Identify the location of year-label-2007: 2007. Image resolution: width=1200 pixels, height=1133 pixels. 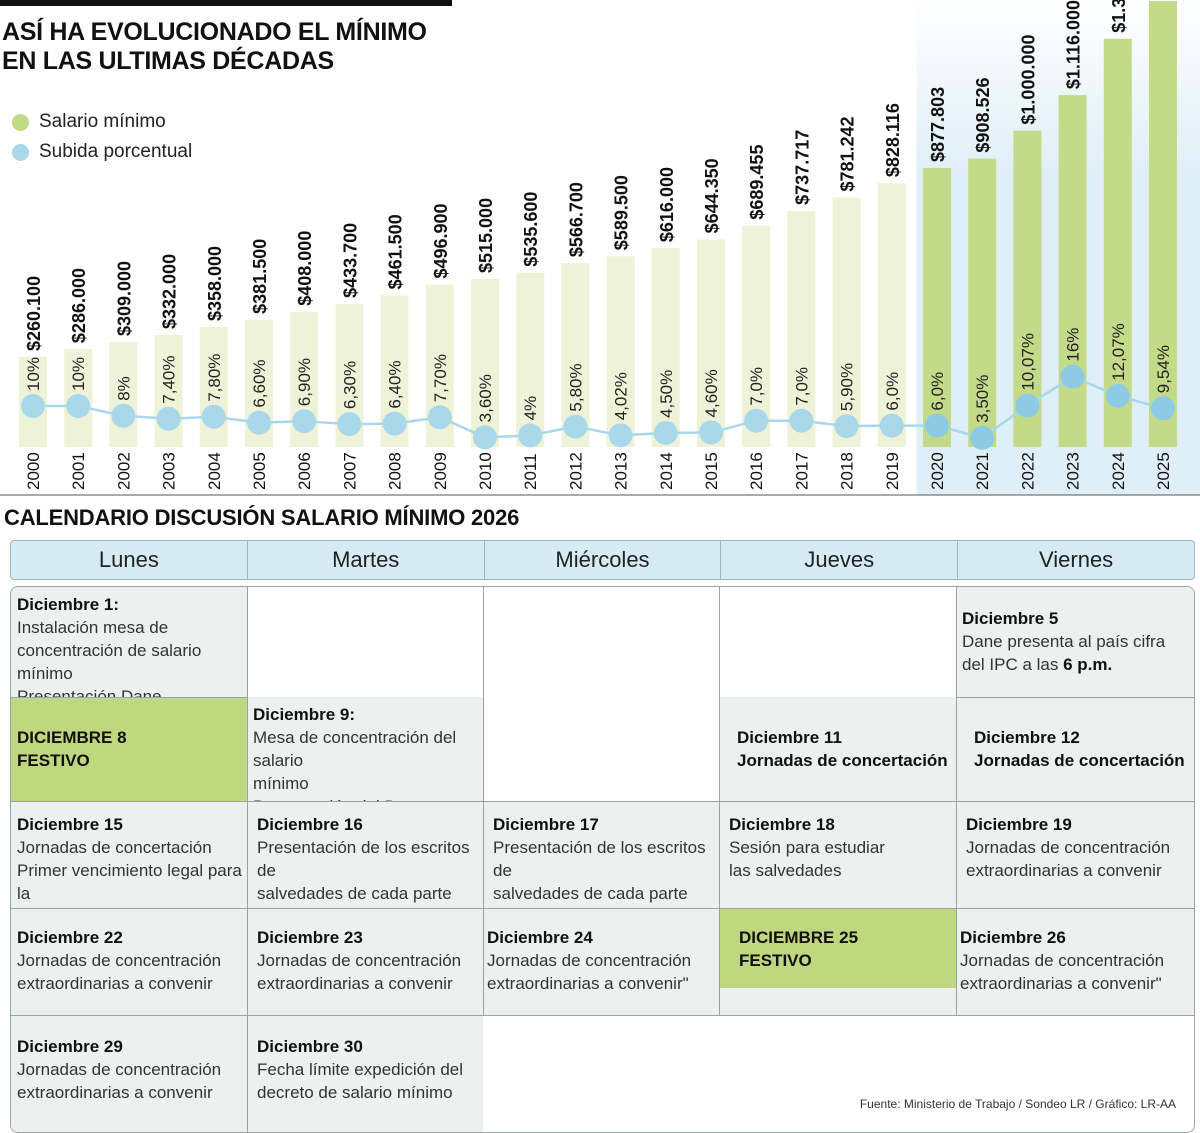
(349, 471).